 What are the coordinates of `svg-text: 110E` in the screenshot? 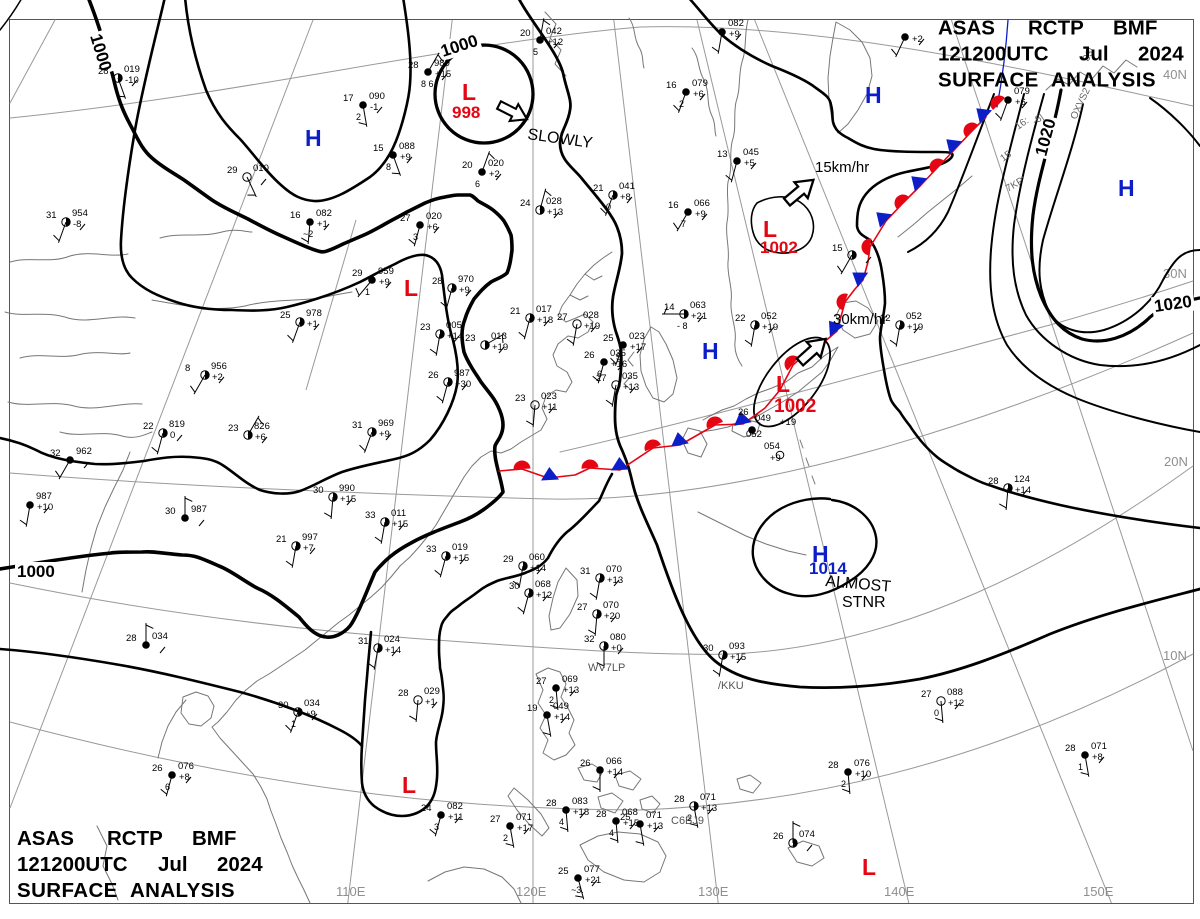 It's located at (351, 891).